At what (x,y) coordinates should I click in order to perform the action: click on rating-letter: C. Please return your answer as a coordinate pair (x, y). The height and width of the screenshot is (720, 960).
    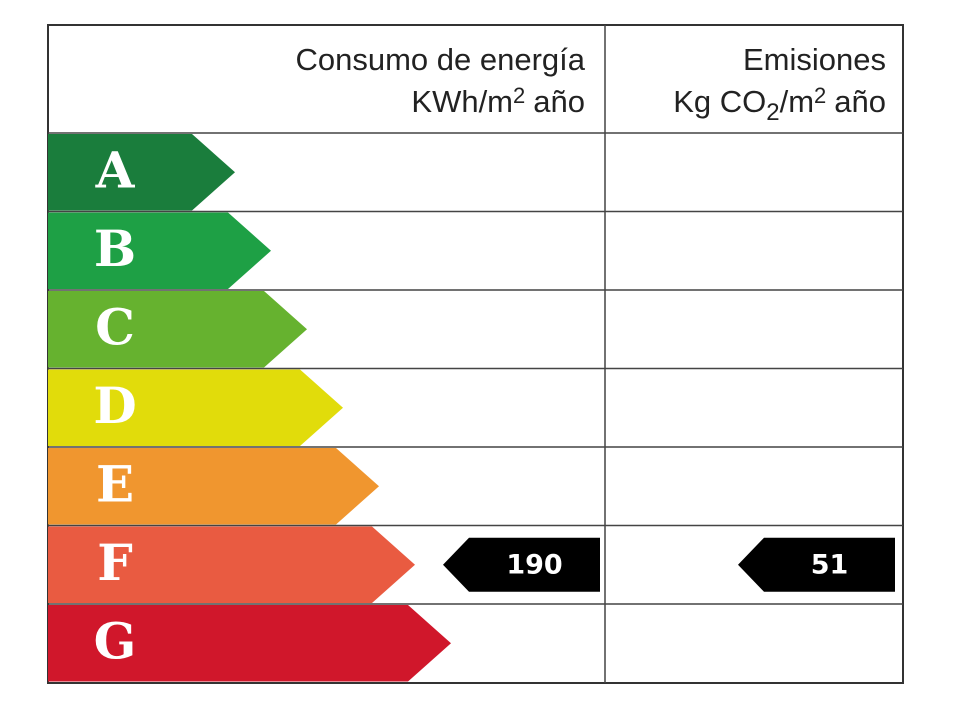
    Looking at the image, I should click on (115, 326).